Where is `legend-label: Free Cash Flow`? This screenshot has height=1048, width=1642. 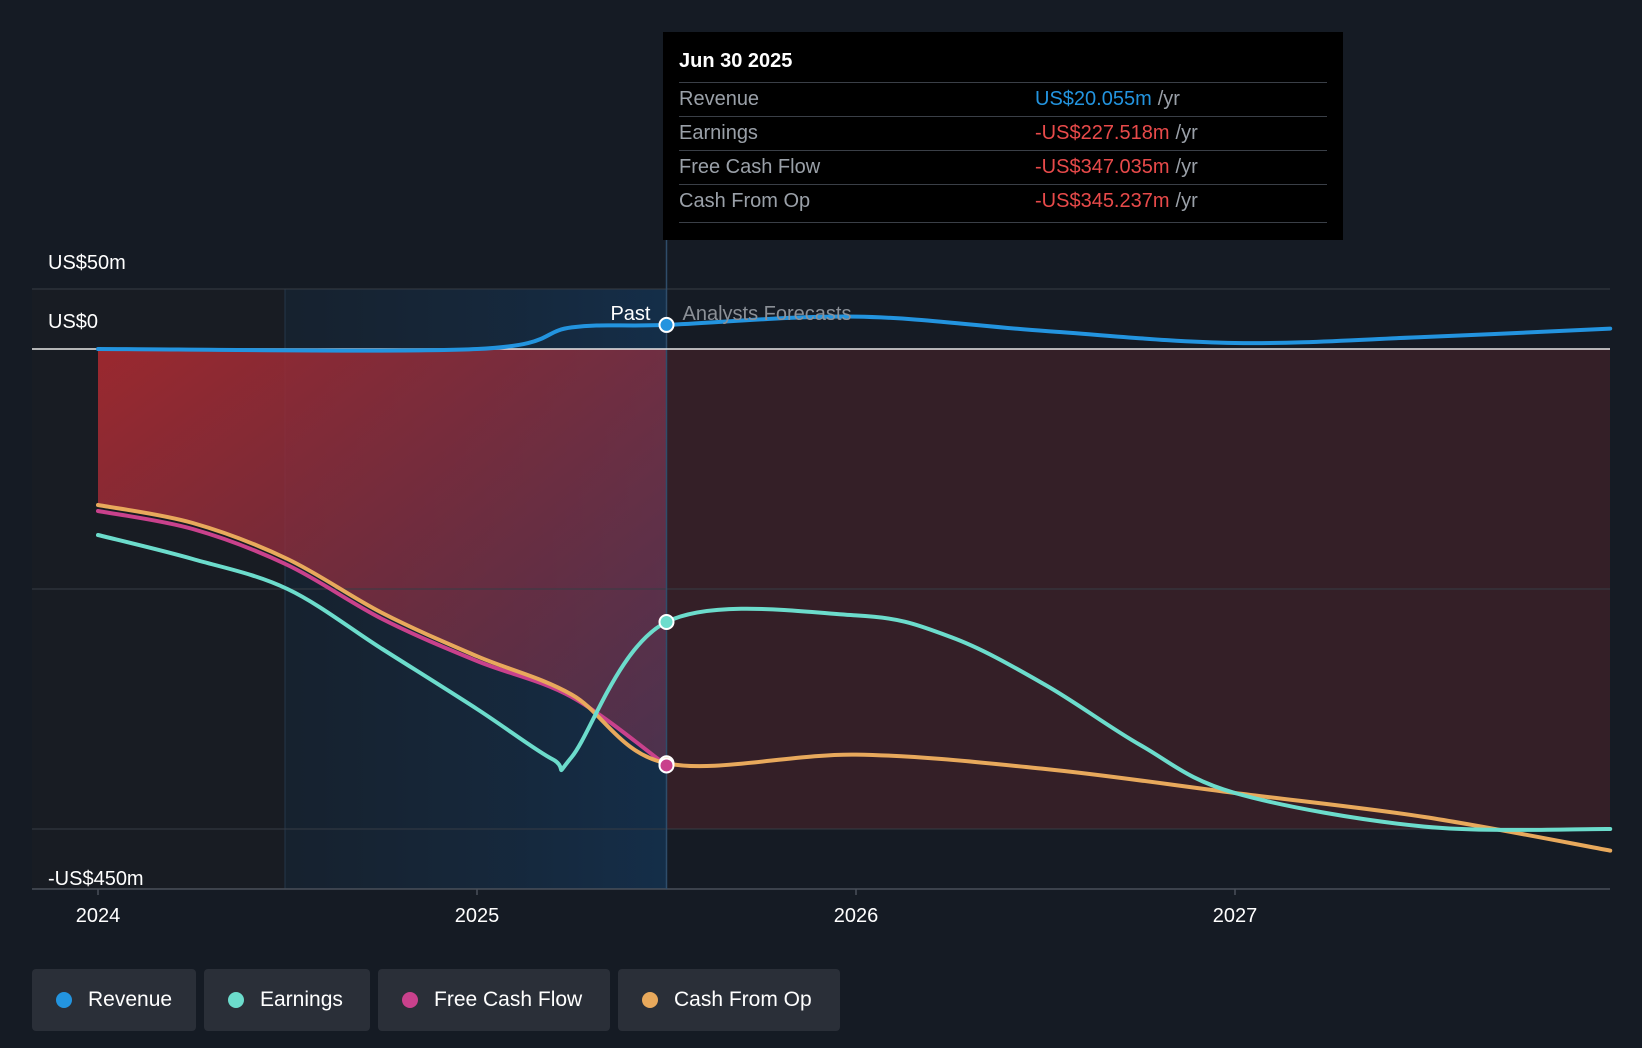
legend-label: Free Cash Flow is located at coordinates (508, 999).